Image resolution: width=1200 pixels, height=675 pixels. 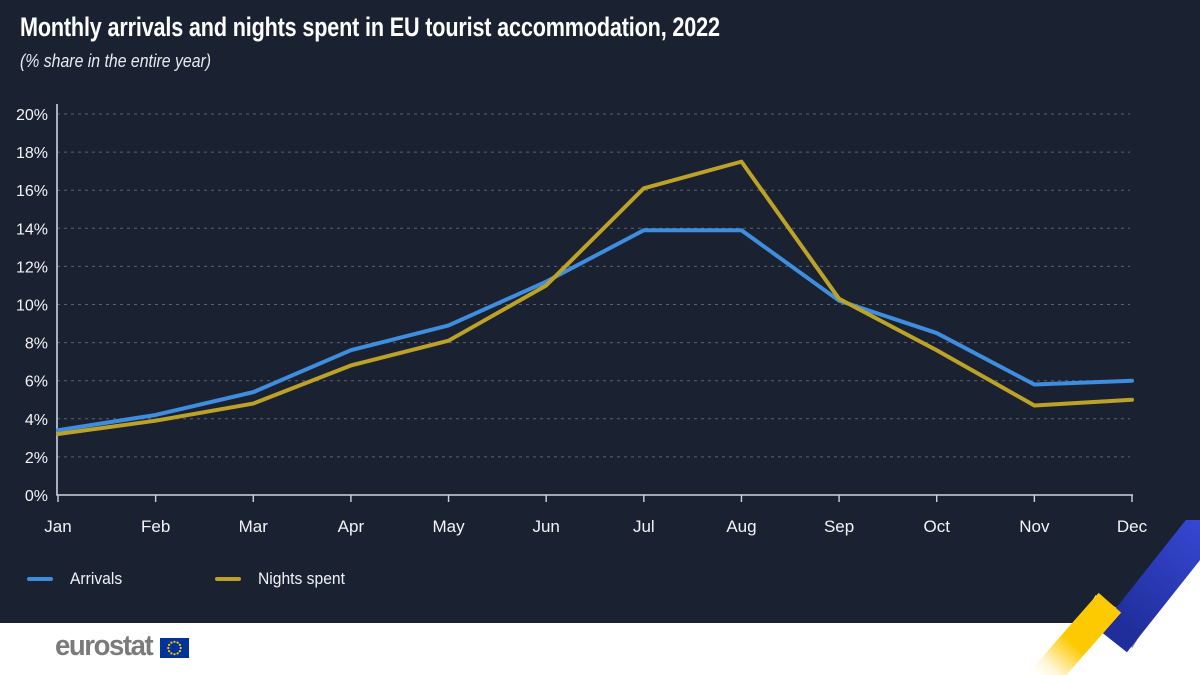 I want to click on svg-text: Aug, so click(x=741, y=526).